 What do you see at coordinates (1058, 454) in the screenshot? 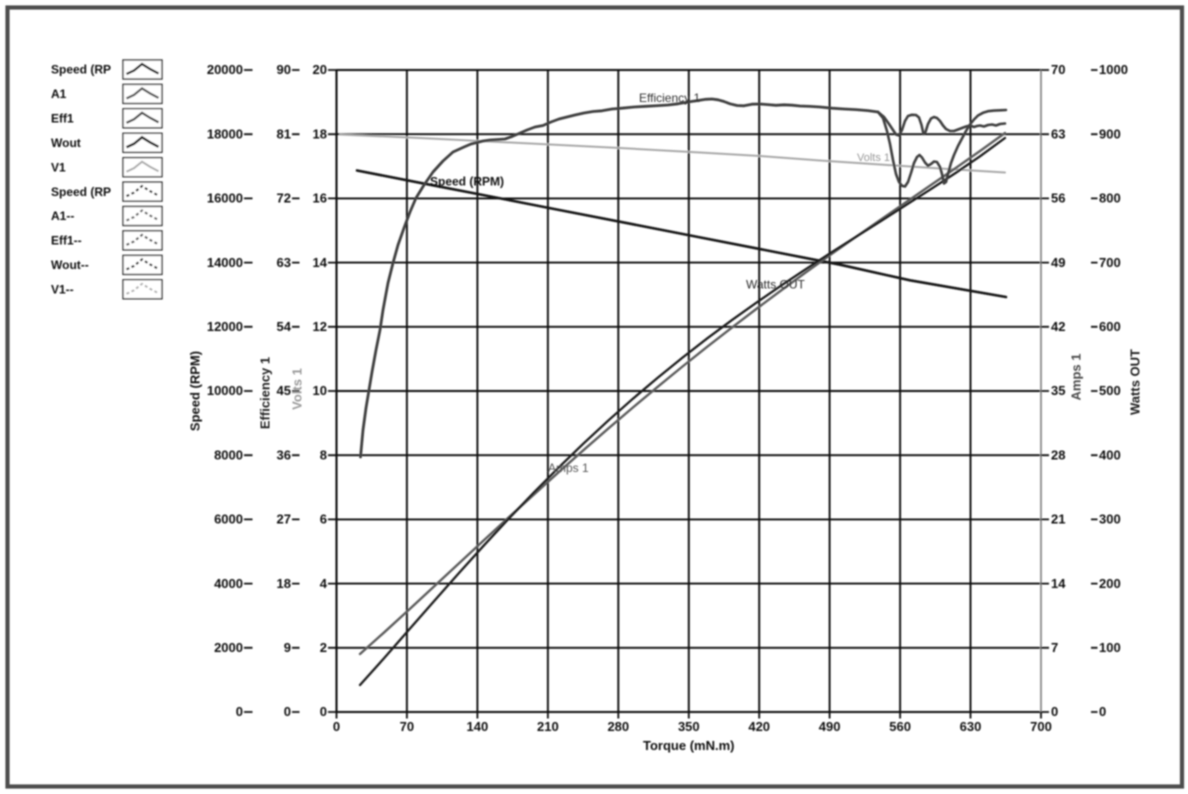
I see `svg-text: 28` at bounding box center [1058, 454].